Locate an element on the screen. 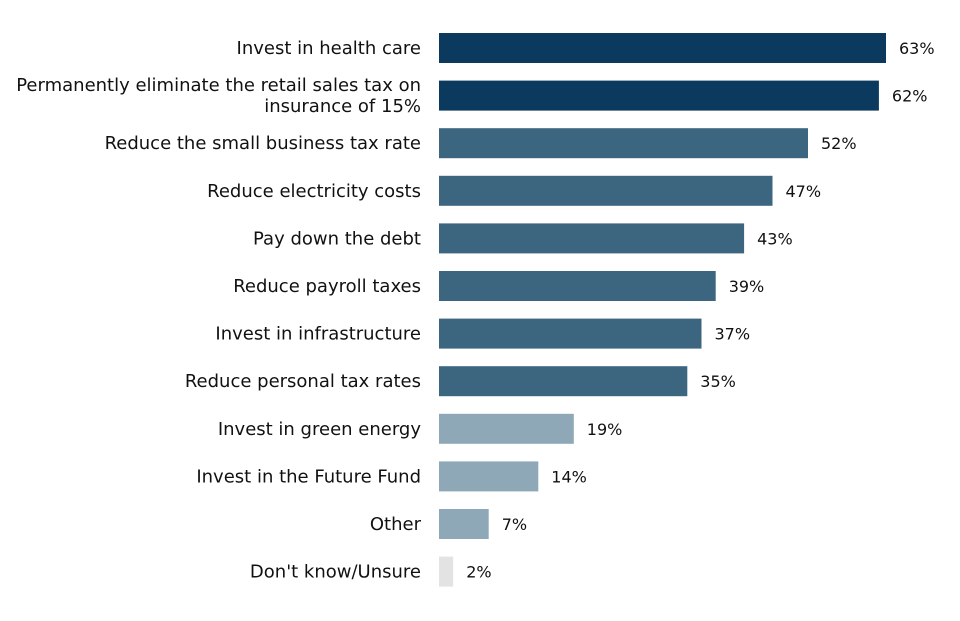  data-label: 43% is located at coordinates (775, 238).